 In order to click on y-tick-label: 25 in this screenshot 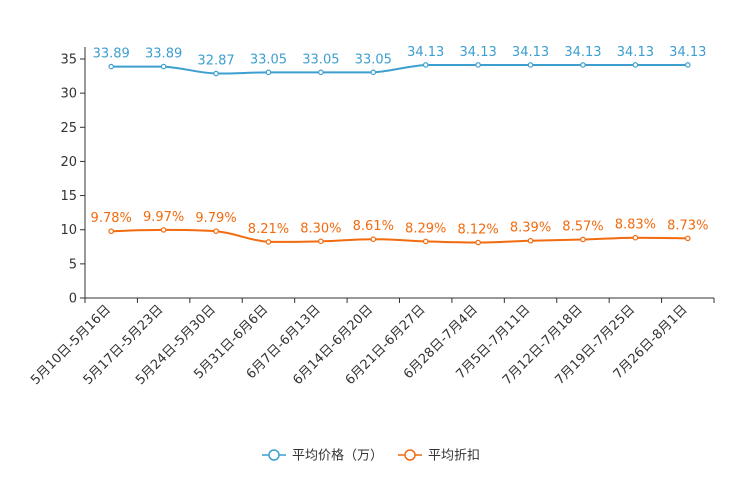, I will do `click(68, 128)`.